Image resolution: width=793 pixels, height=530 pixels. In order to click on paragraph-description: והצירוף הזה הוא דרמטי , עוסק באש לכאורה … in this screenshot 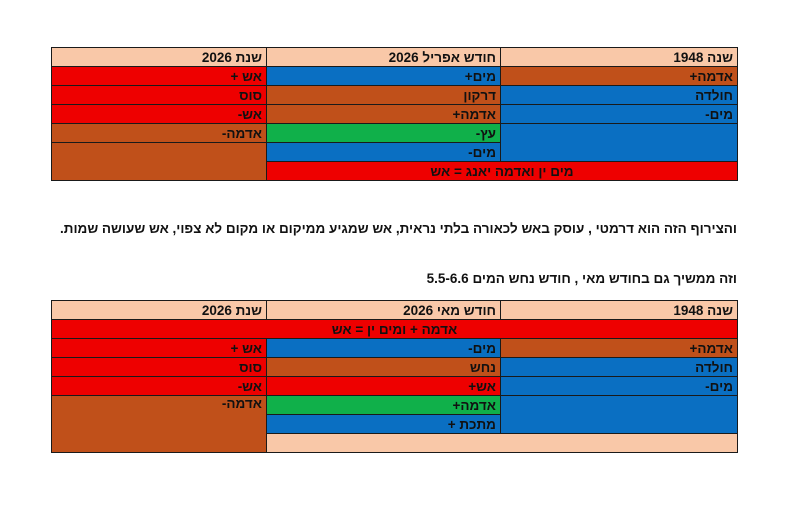, I will do `click(398, 228)`.